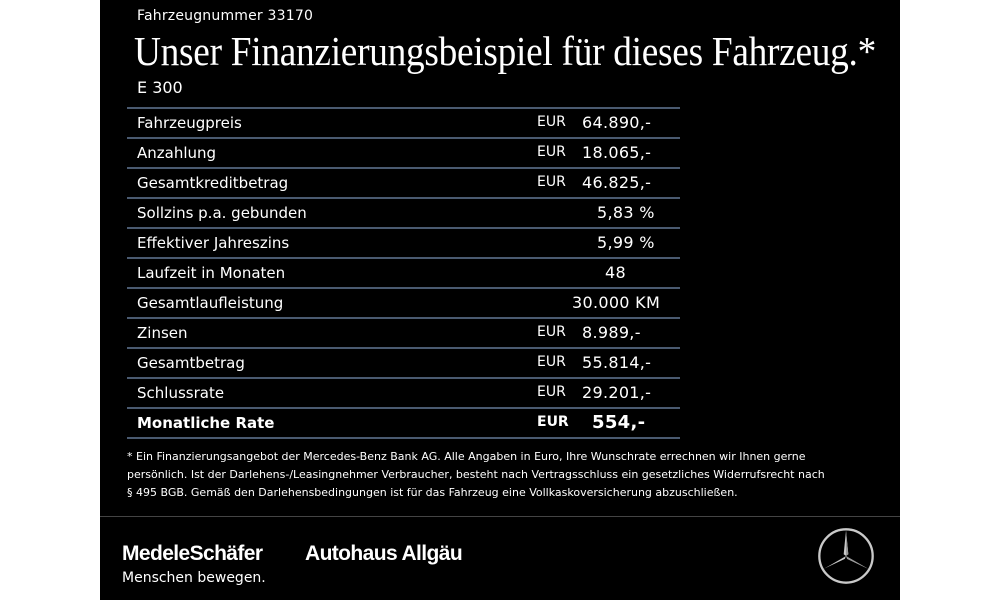 Image resolution: width=1000 pixels, height=600 pixels. I want to click on row-label: Anzahlung, so click(177, 153).